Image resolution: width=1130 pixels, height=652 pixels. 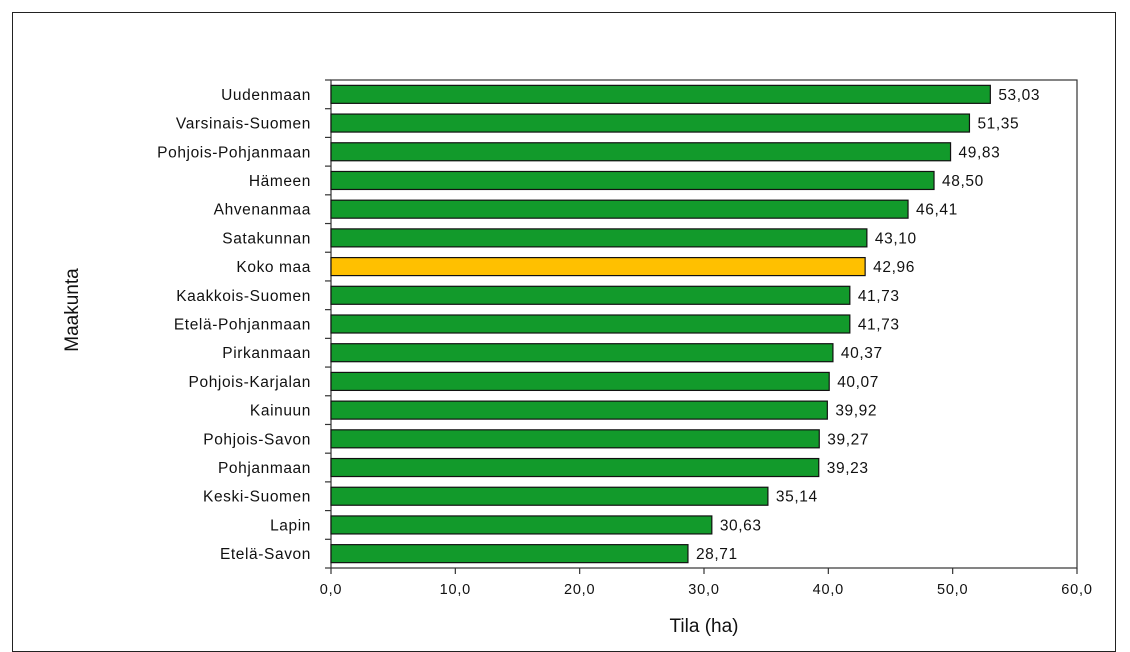 I want to click on value-label: 49,83, so click(x=980, y=152).